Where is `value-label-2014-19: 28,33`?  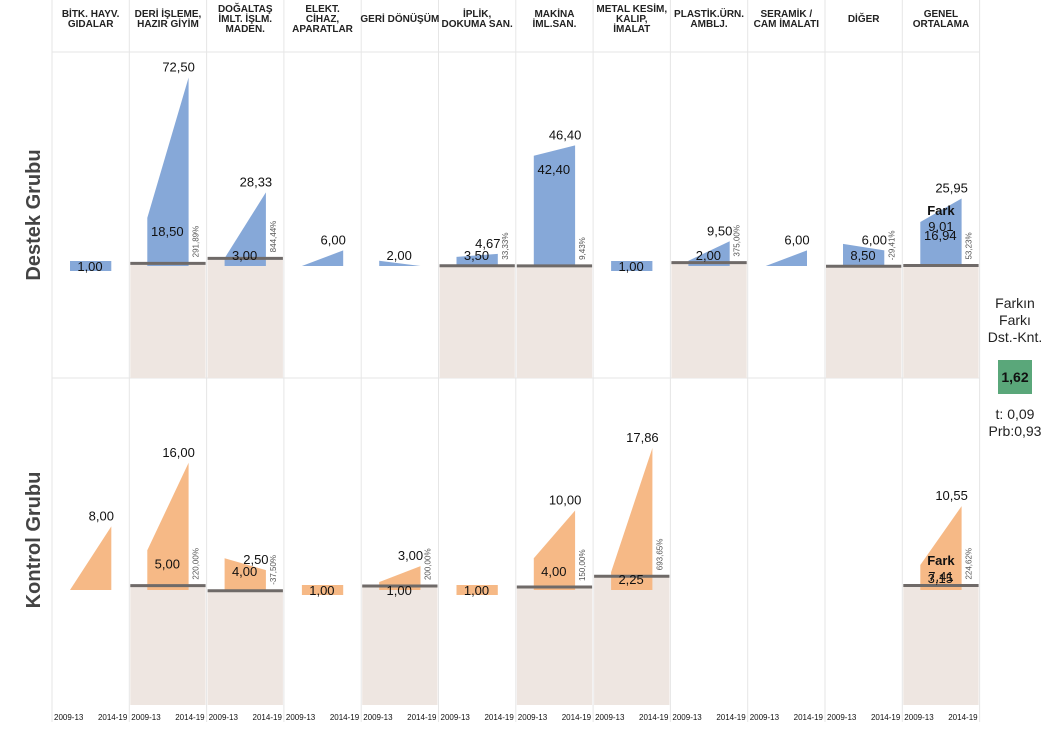
value-label-2014-19: 28,33 is located at coordinates (256, 181).